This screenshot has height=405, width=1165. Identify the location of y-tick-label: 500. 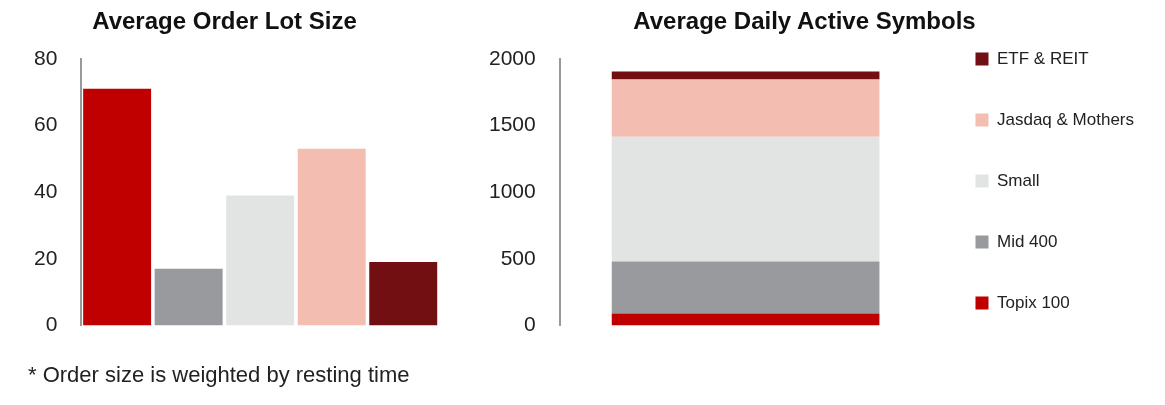
(518, 257).